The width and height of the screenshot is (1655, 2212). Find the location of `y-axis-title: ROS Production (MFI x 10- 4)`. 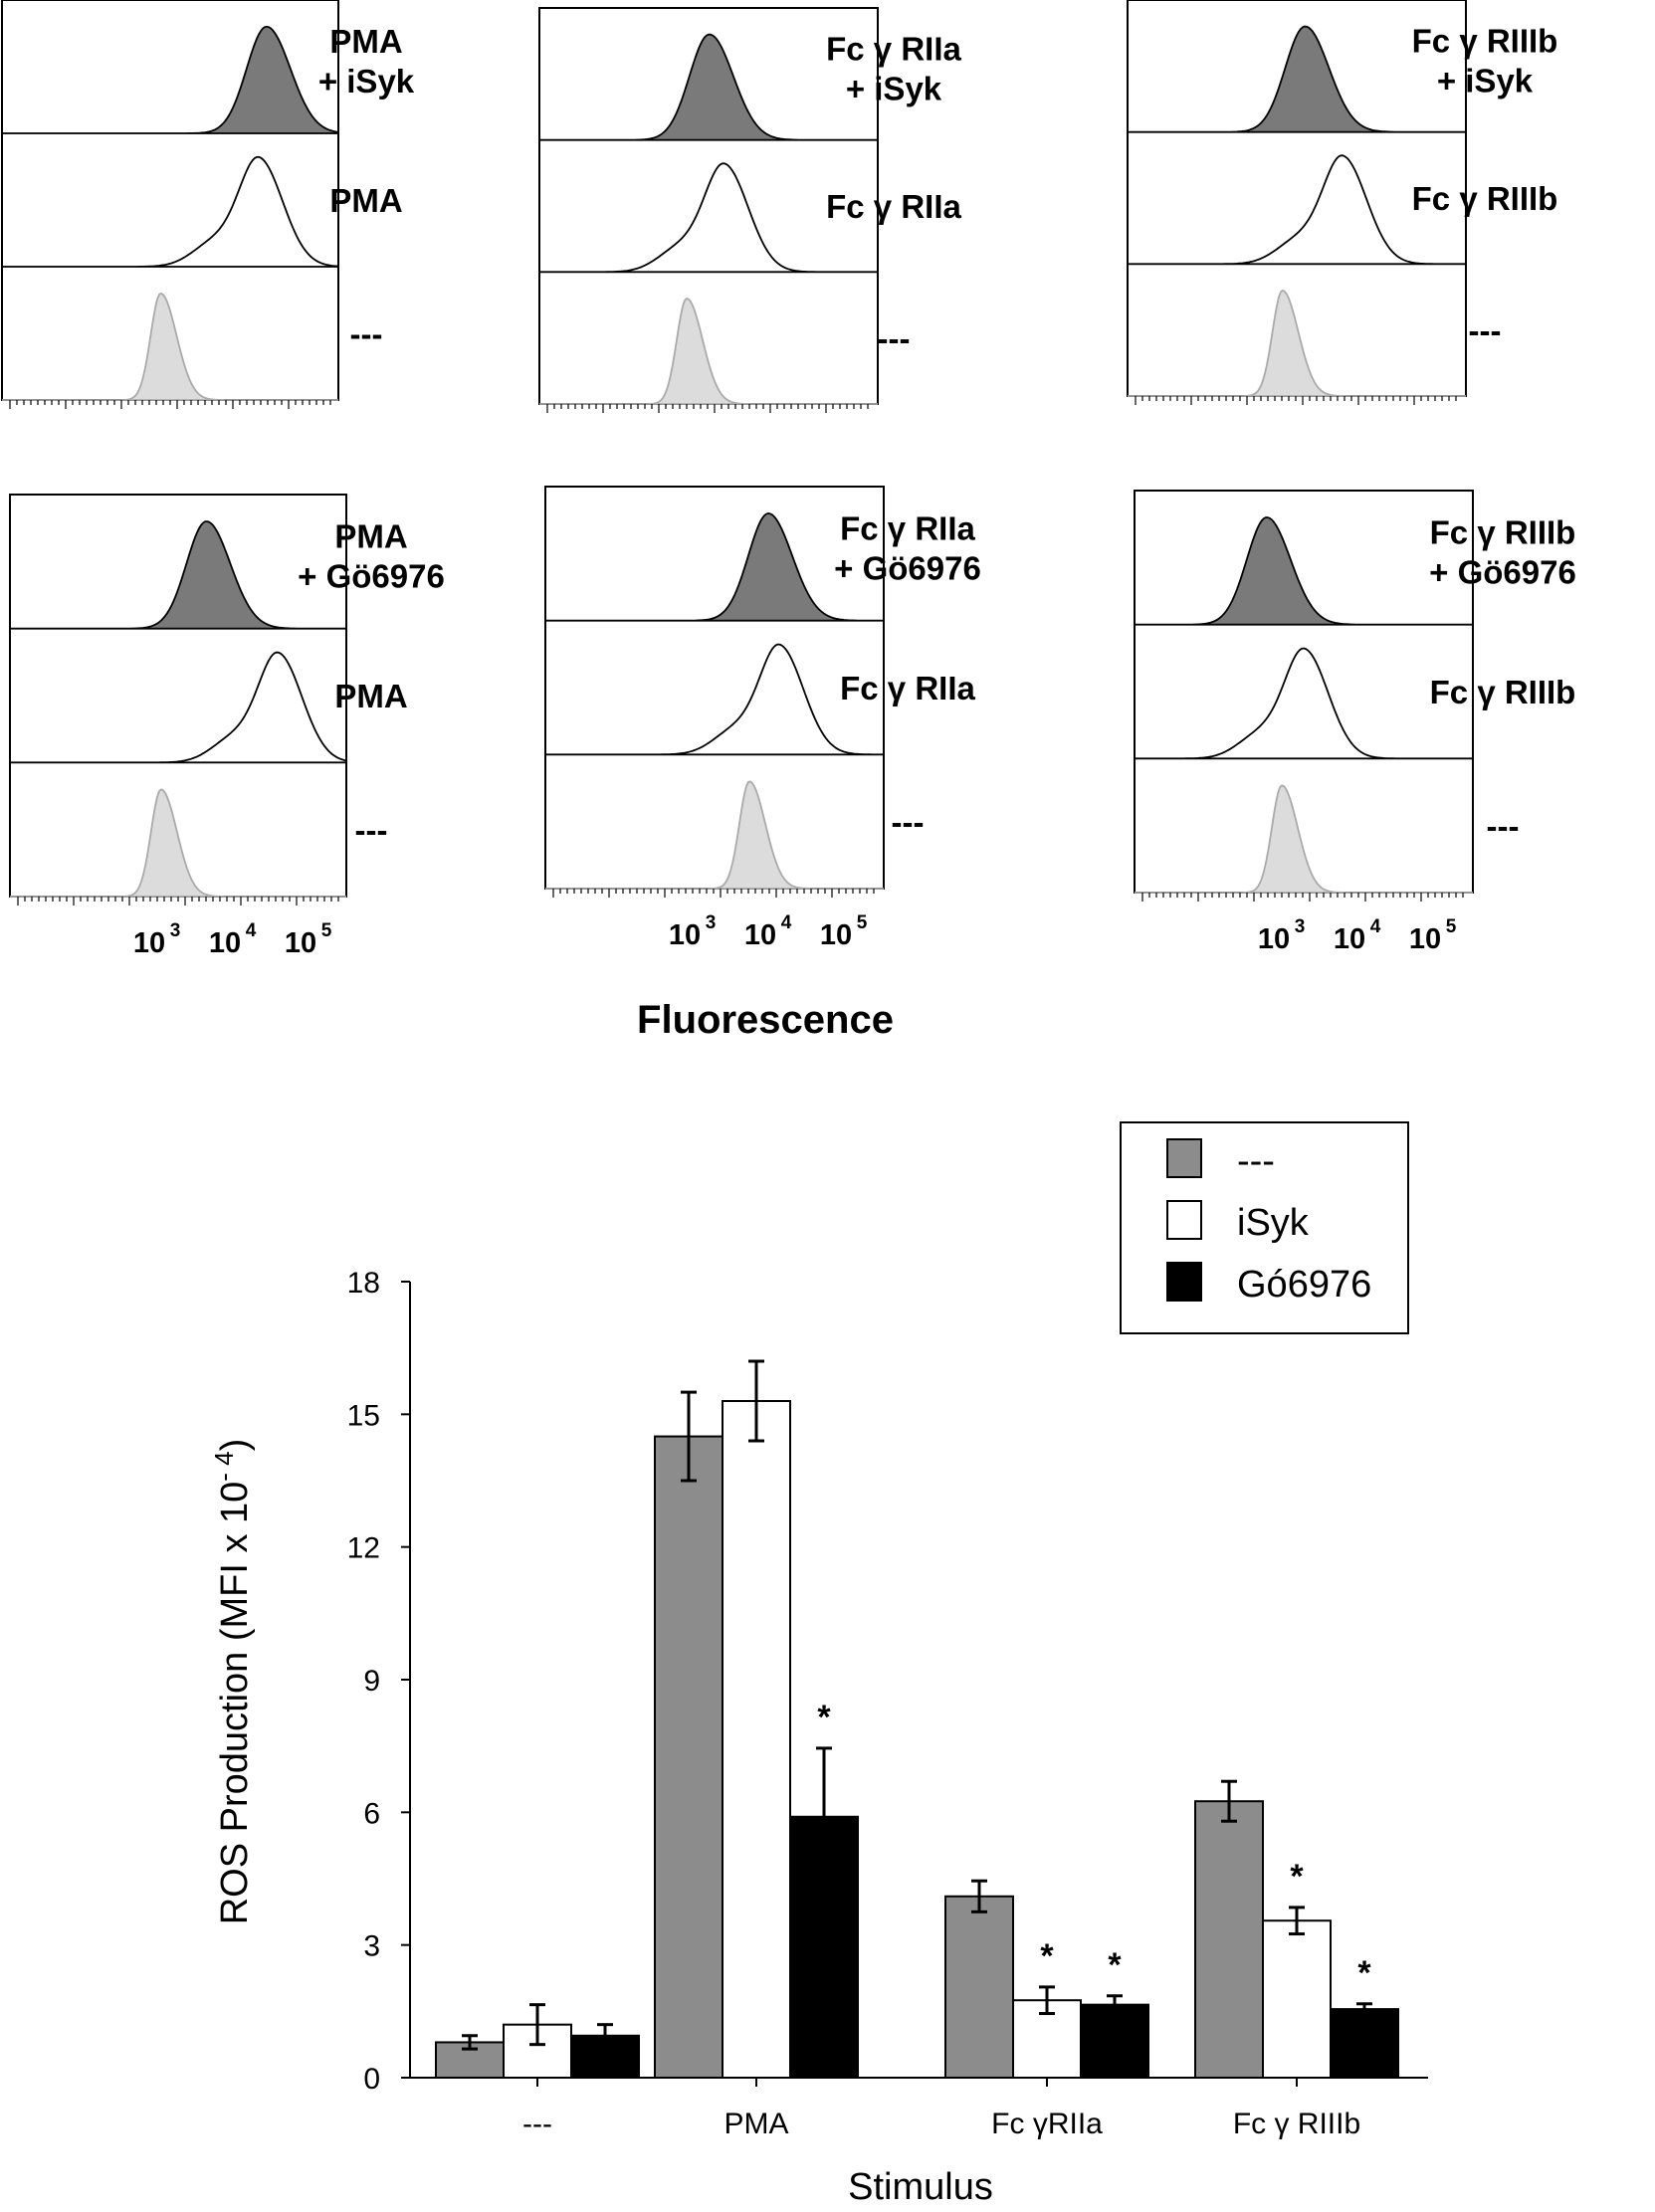

y-axis-title: ROS Production (MFI x 10- 4) is located at coordinates (233, 1682).